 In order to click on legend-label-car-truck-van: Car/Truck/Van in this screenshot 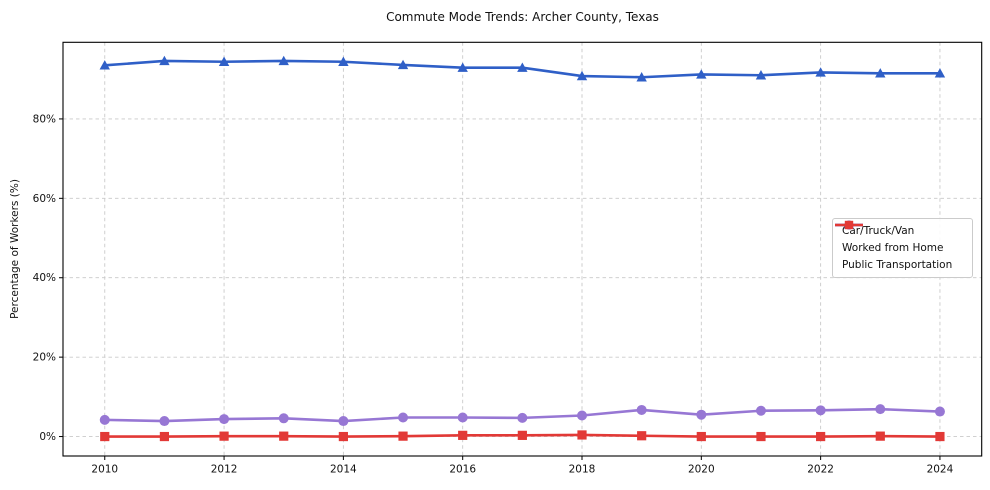, I will do `click(878, 231)`.